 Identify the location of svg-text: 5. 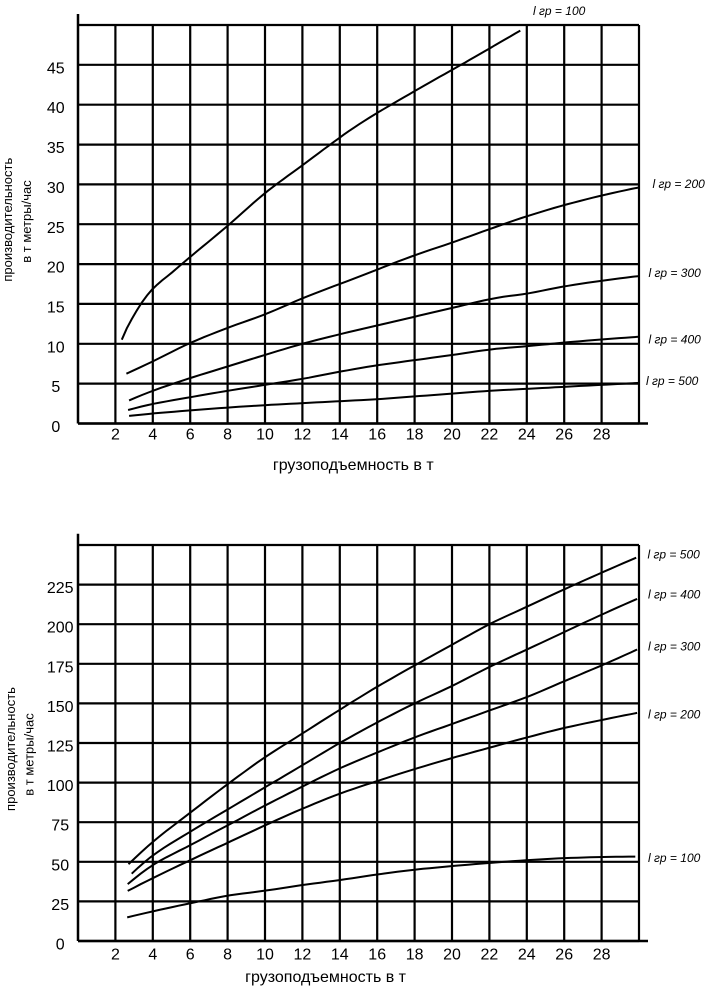
(55, 387).